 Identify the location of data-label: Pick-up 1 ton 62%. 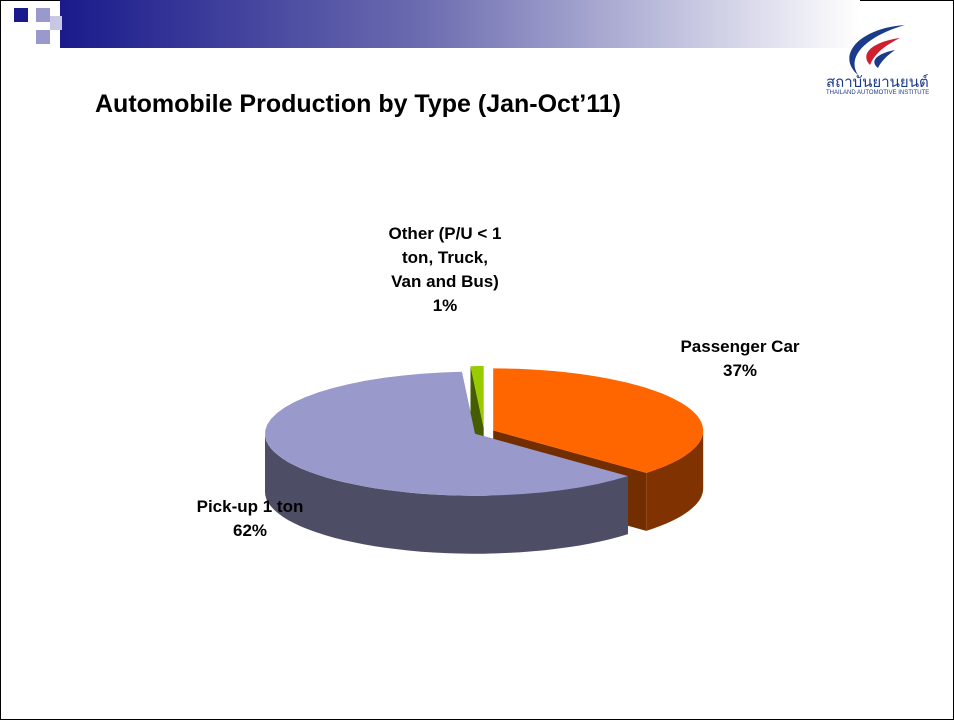
(250, 519).